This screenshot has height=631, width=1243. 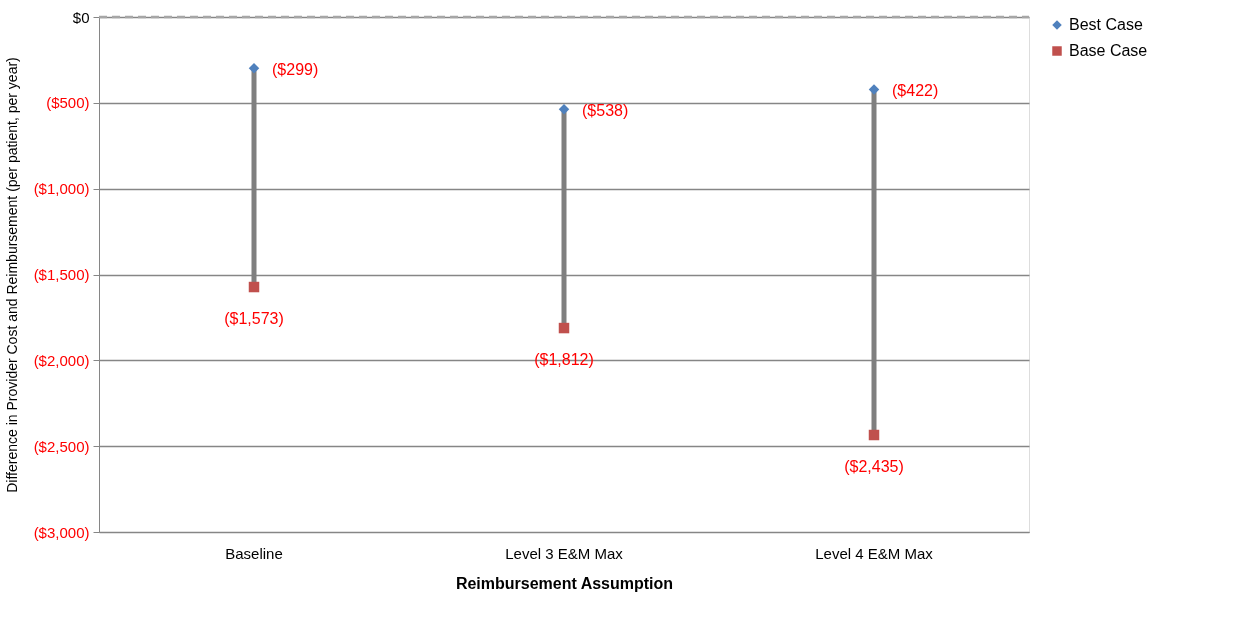 I want to click on y-tick-label: ($1,500), so click(x=61, y=274).